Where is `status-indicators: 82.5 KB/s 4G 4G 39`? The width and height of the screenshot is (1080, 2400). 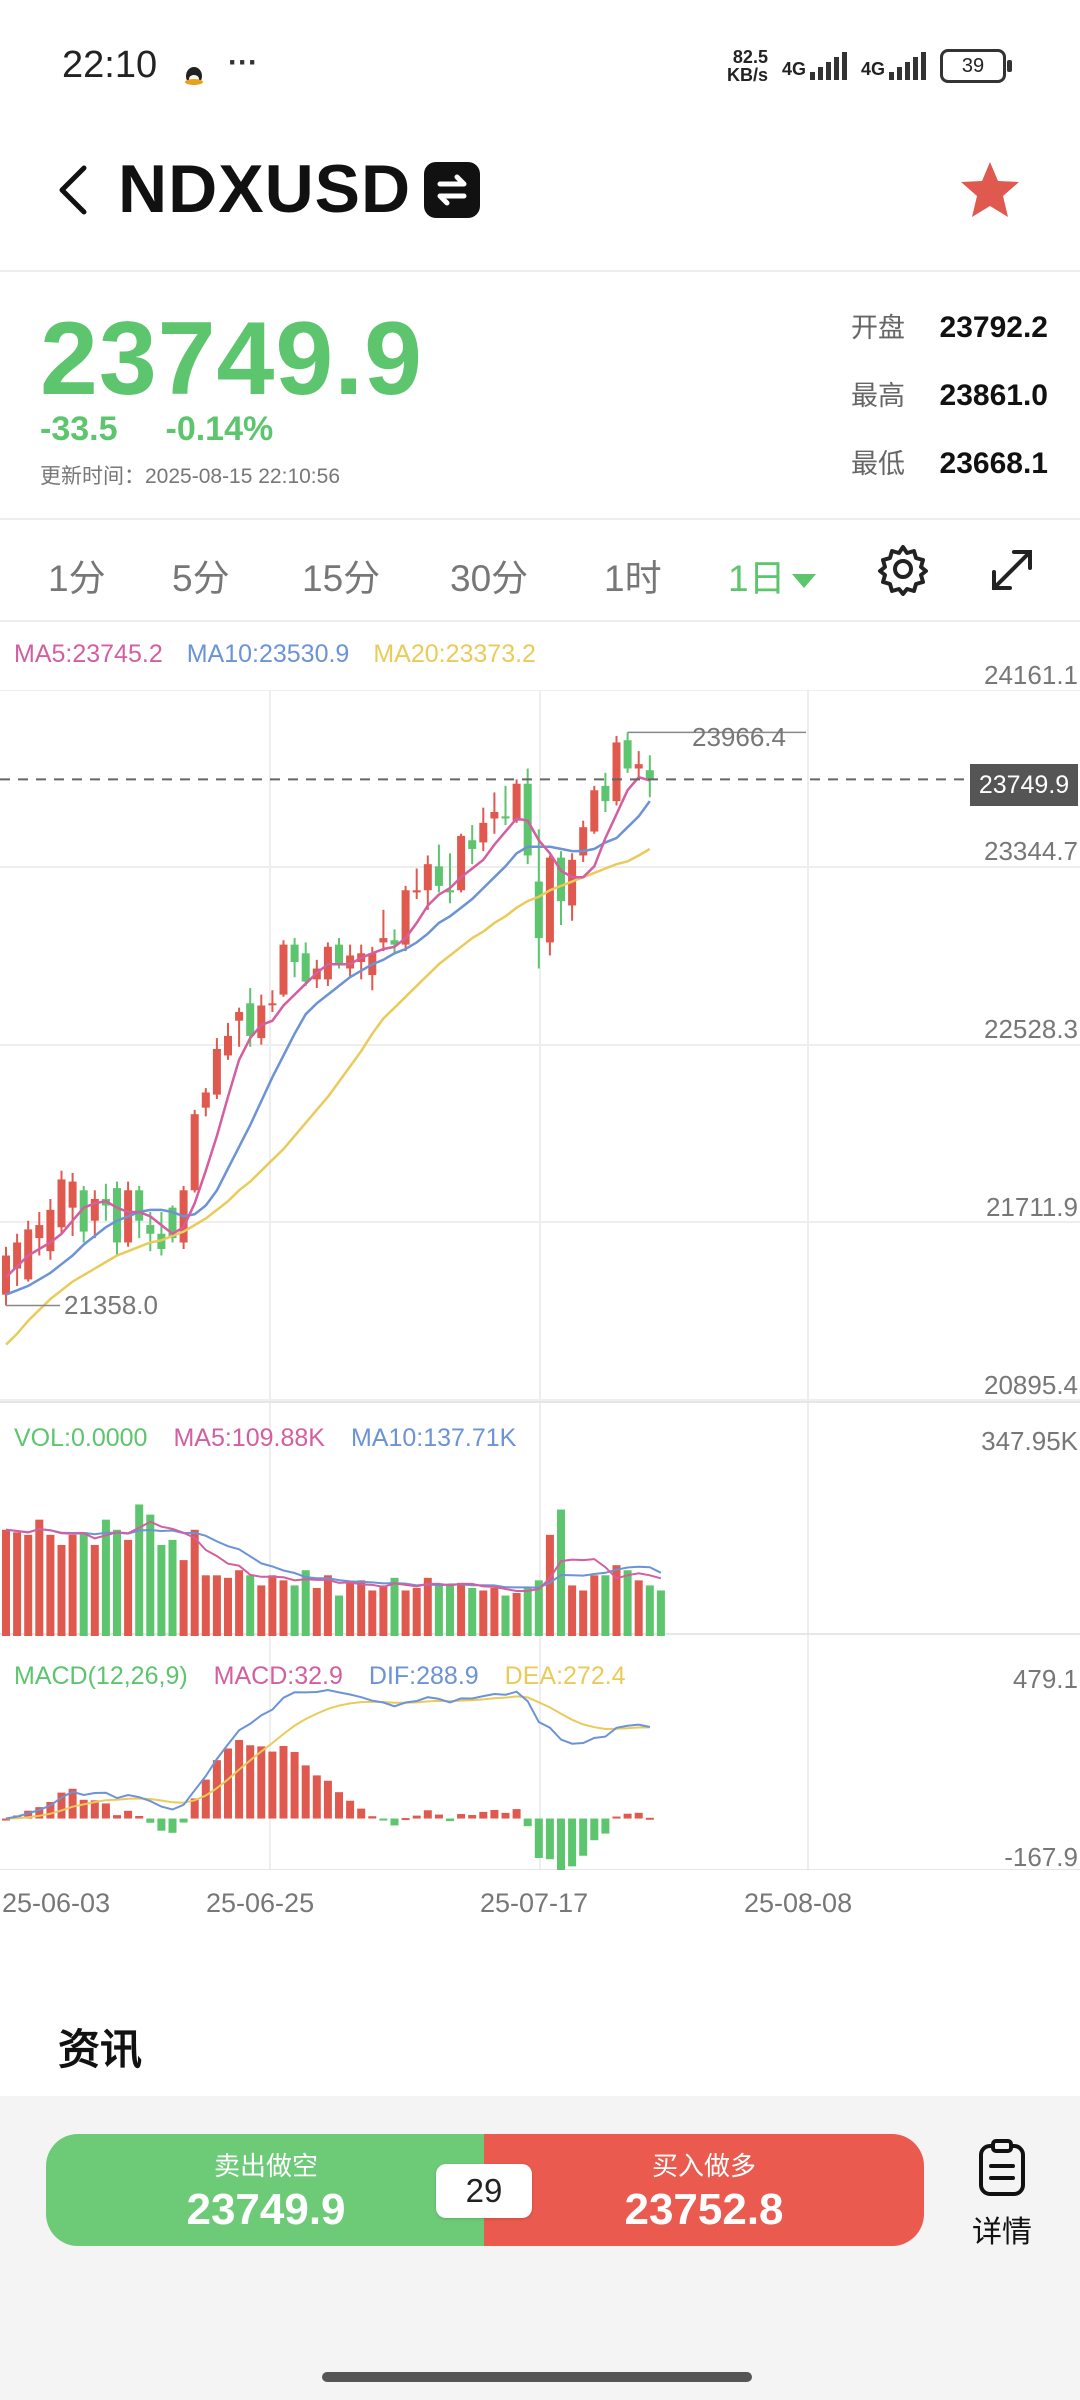
status-indicators: 82.5 KB/s 4G 4G 39 is located at coordinates (869, 66).